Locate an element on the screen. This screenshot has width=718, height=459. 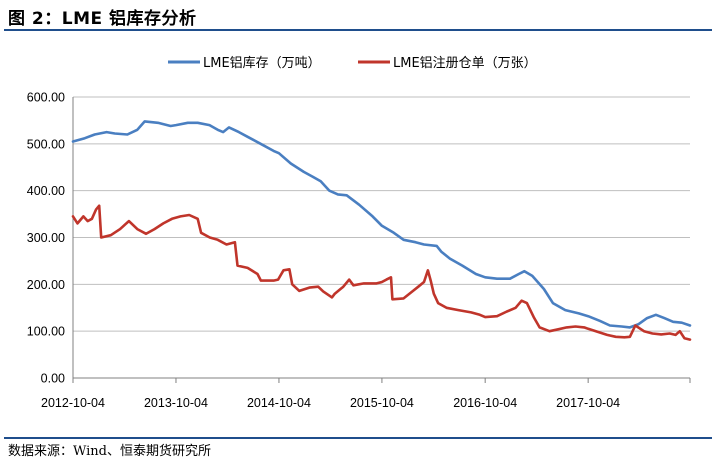
data-source-note: 数据来源：Wind、恒泰期货研究所 is located at coordinates (109, 451).